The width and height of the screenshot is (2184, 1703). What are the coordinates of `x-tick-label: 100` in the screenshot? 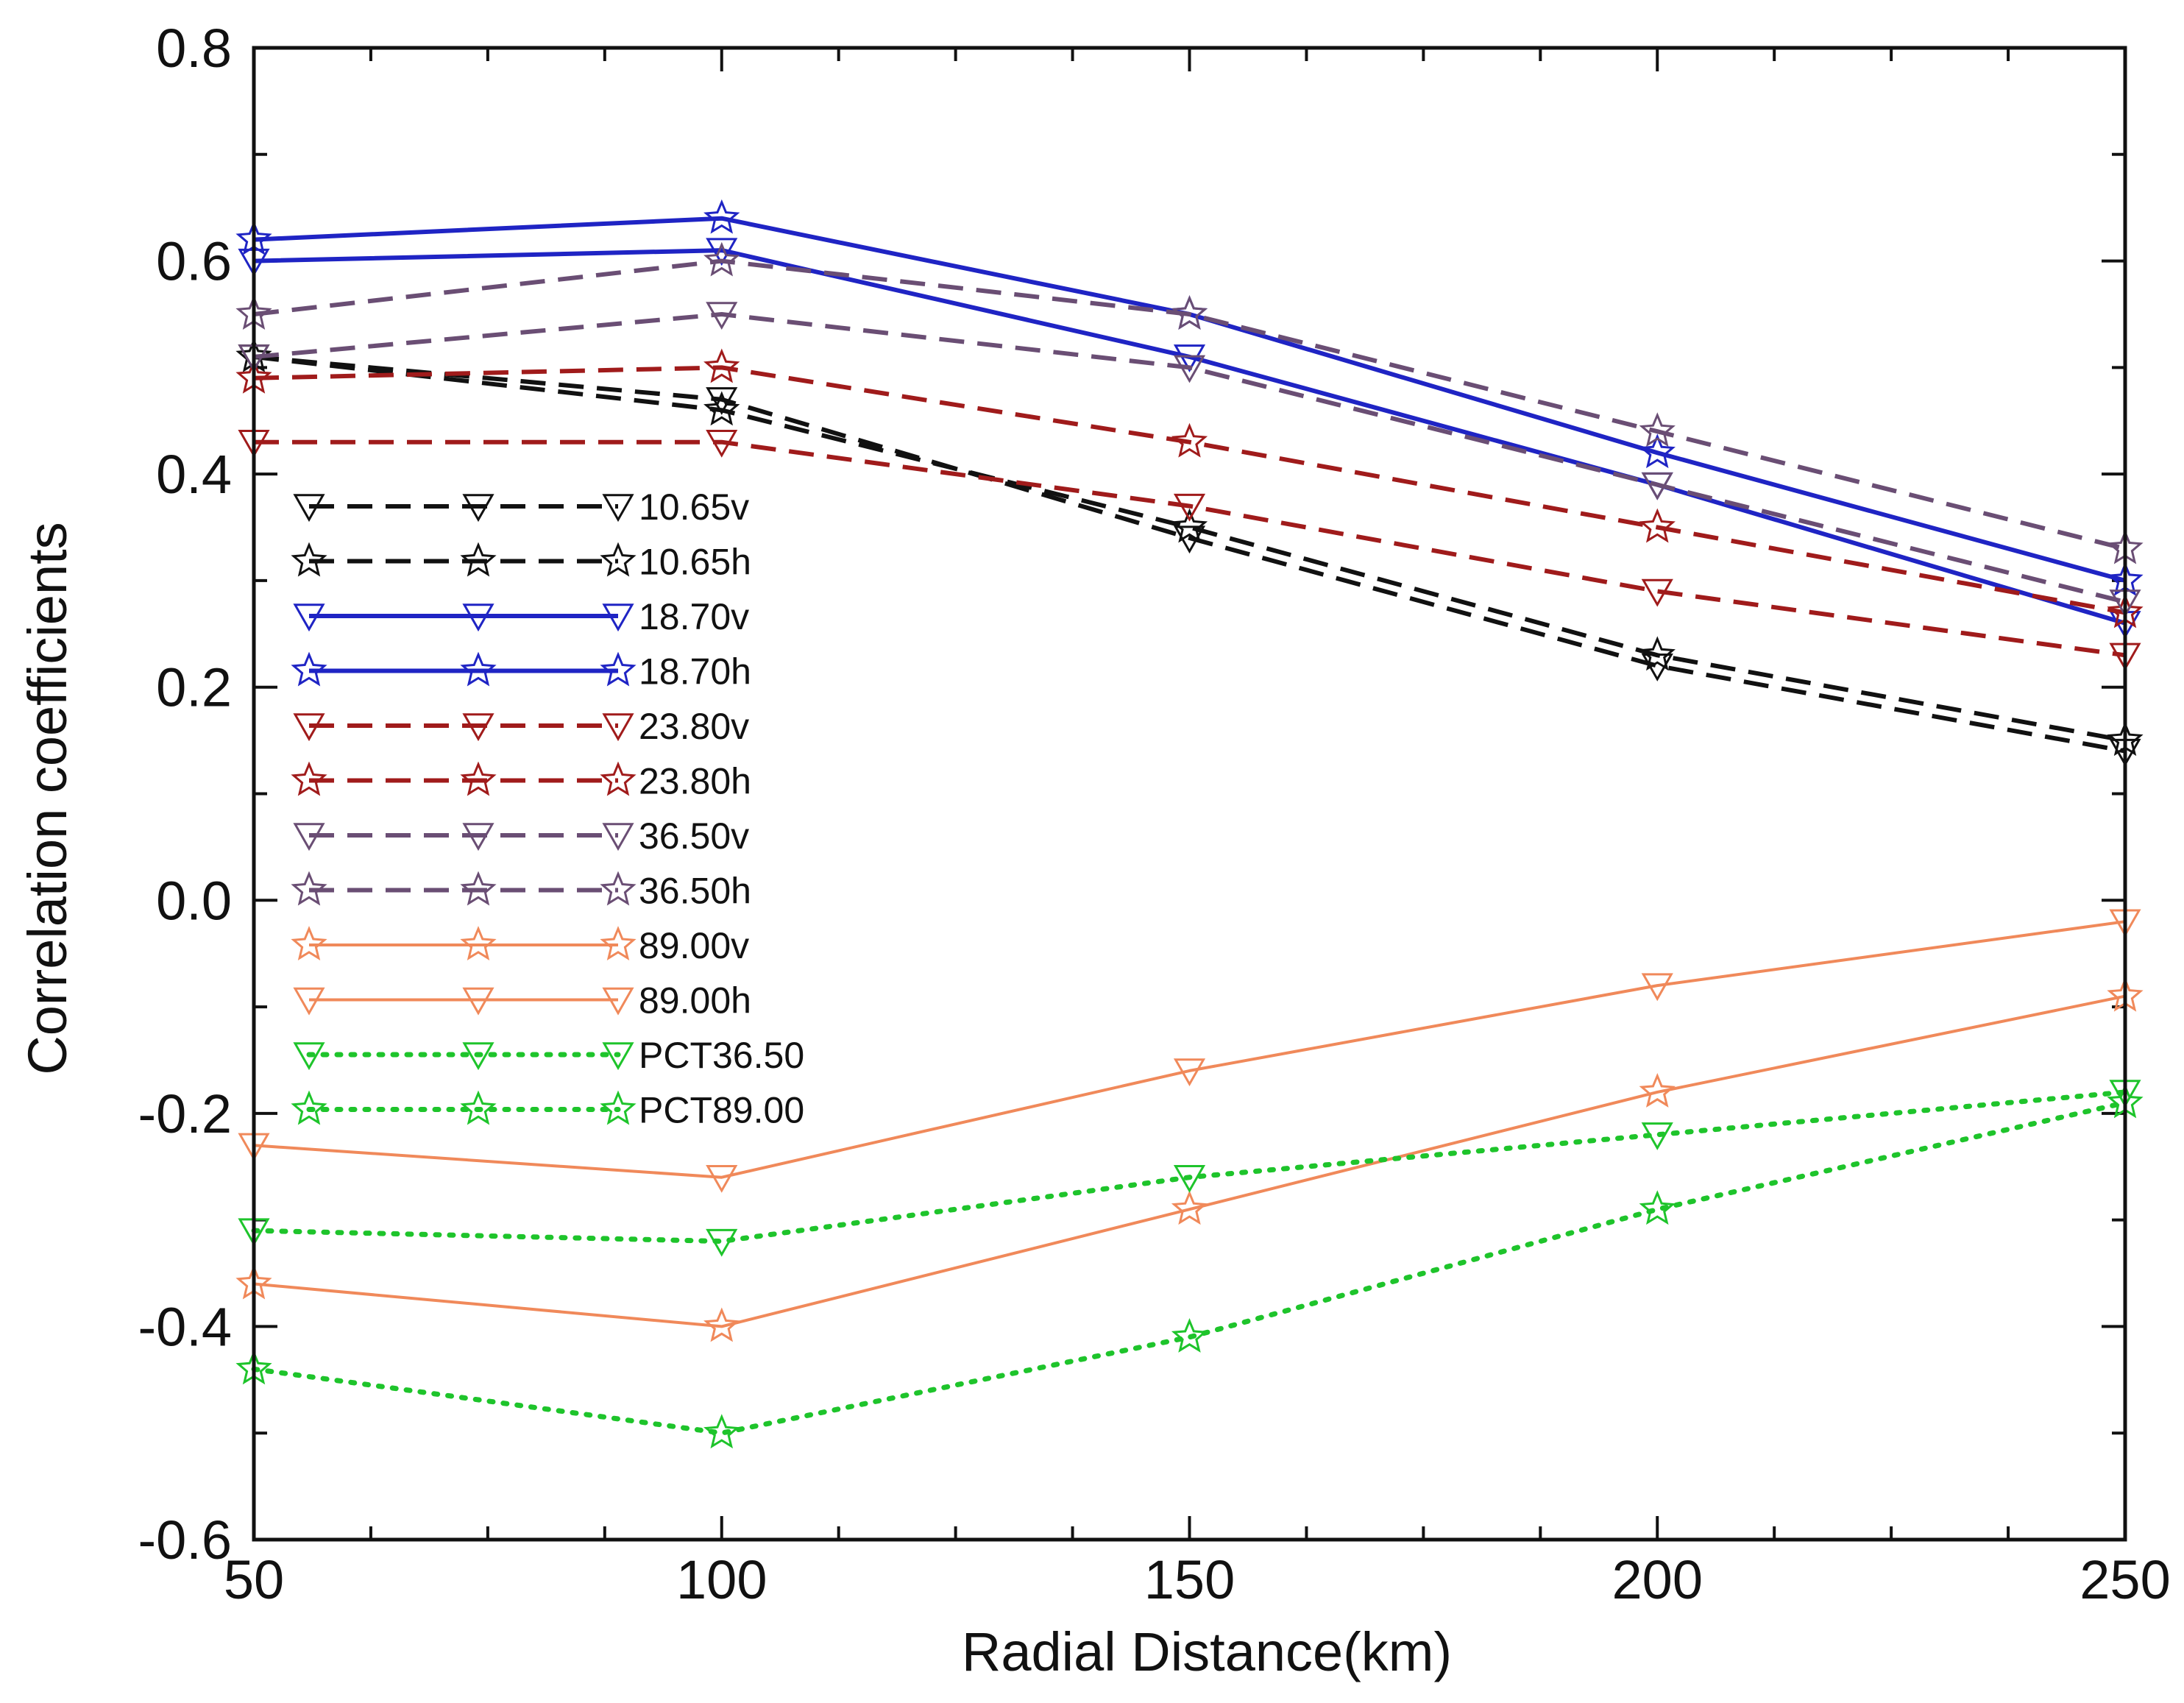 It's located at (721, 1579).